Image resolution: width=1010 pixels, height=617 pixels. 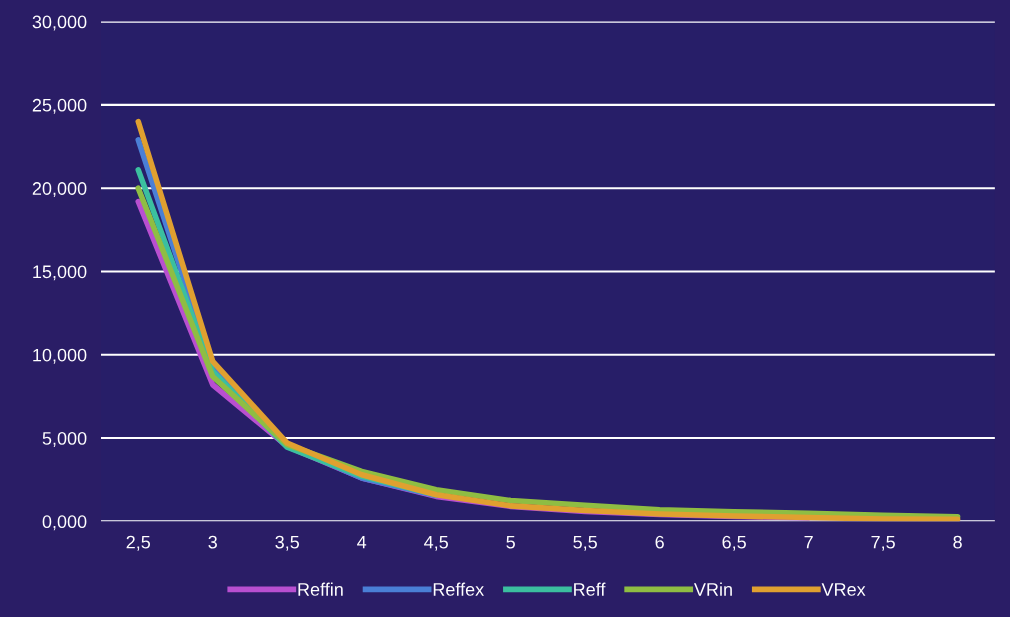 What do you see at coordinates (59, 106) in the screenshot?
I see `y-tick-label: 25,000` at bounding box center [59, 106].